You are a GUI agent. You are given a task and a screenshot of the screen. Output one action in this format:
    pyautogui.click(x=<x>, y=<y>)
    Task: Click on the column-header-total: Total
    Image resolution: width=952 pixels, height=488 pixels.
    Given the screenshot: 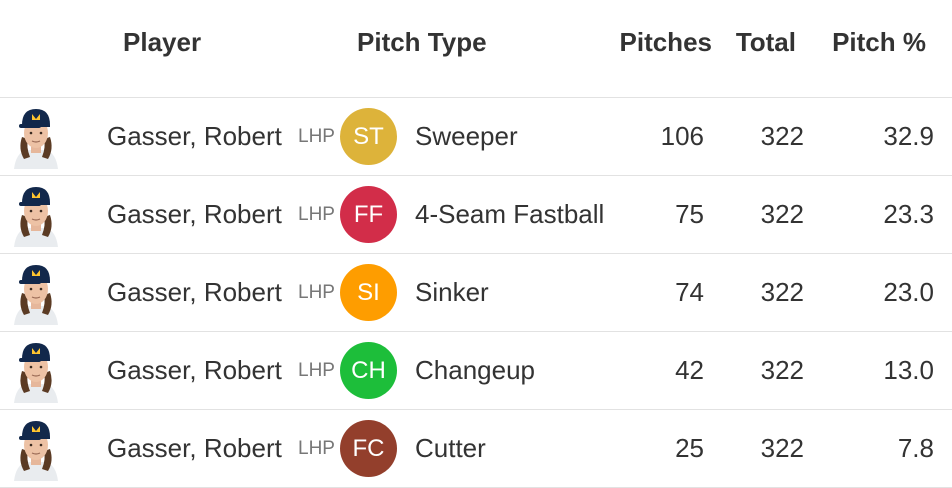 What is the action you would take?
    pyautogui.click(x=765, y=42)
    